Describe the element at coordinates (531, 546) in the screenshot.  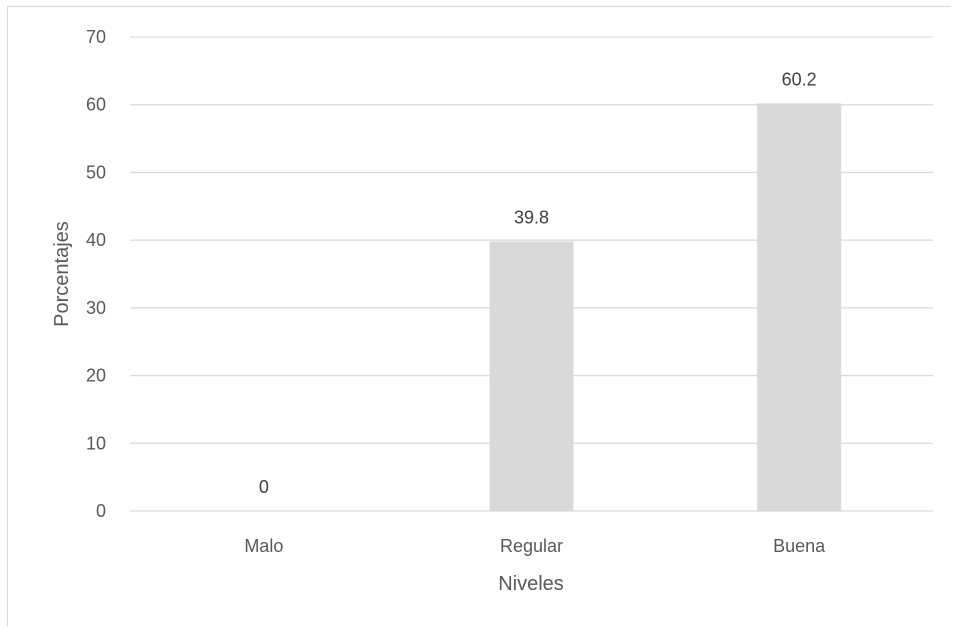
I see `category-label-regular: Regular` at that location.